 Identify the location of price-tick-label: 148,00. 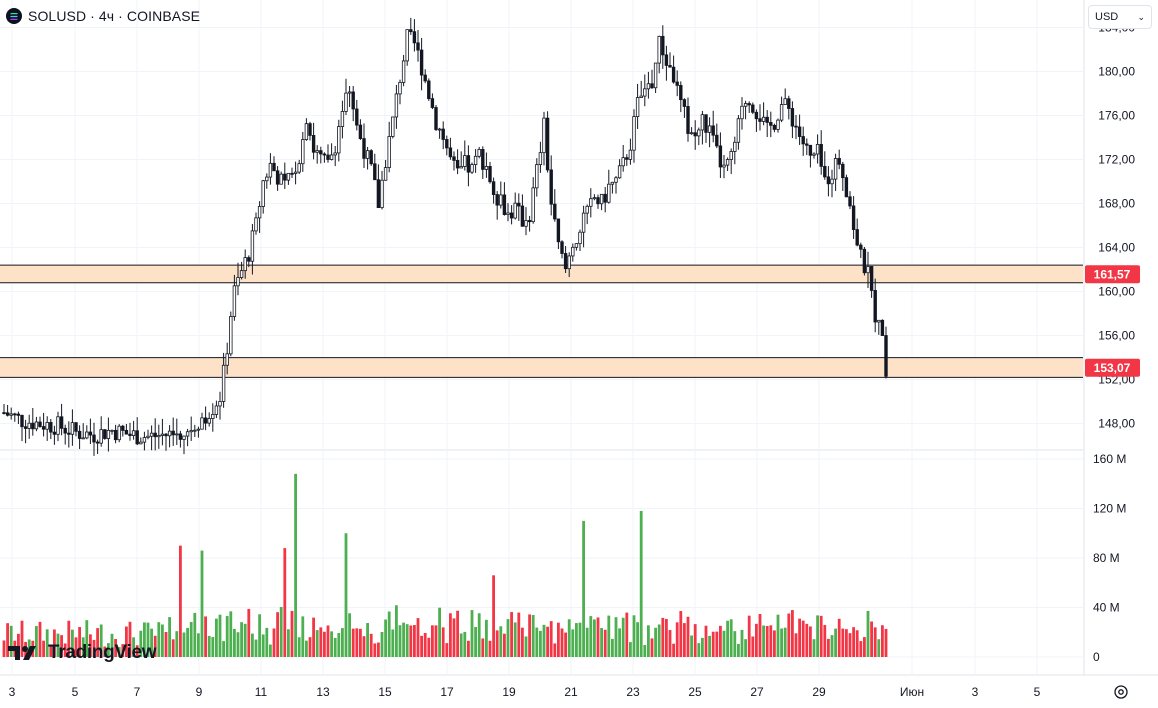
(1116, 424).